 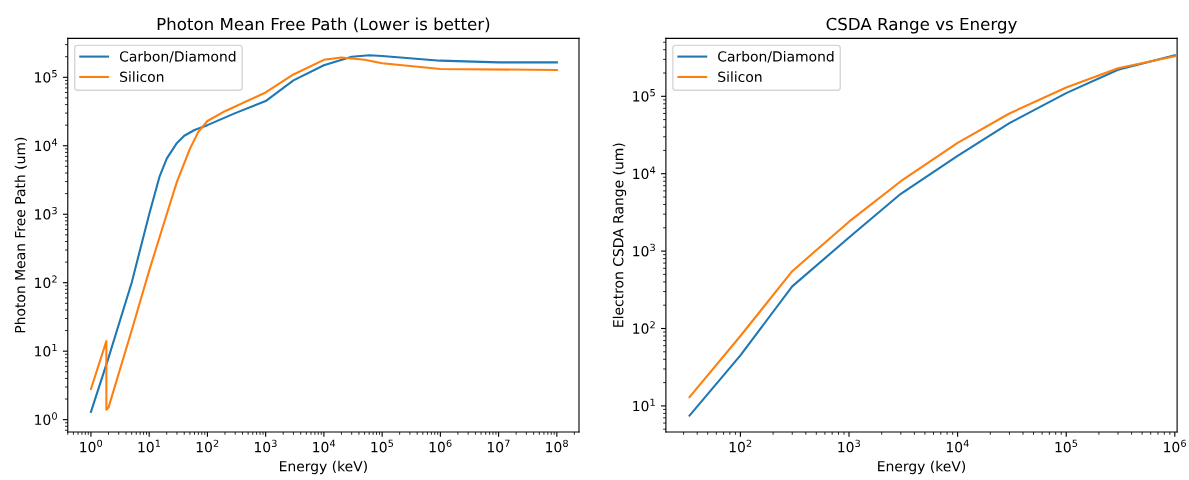 I want to click on x-tick-label: 10$^{7}$, so click(x=498, y=446).